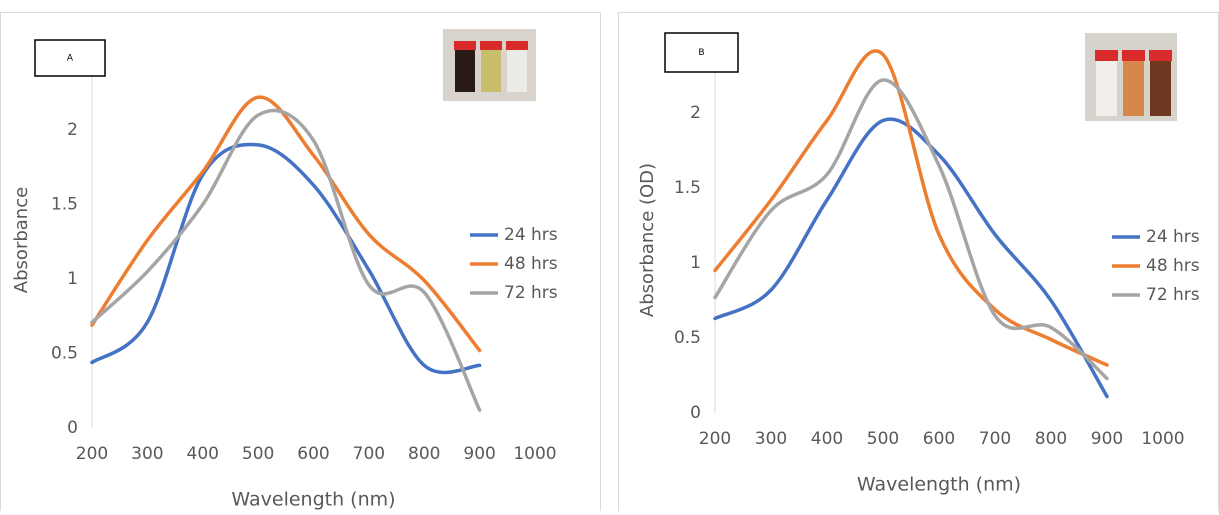 This screenshot has width=1219, height=515. I want to click on line-series, so click(286, 258).